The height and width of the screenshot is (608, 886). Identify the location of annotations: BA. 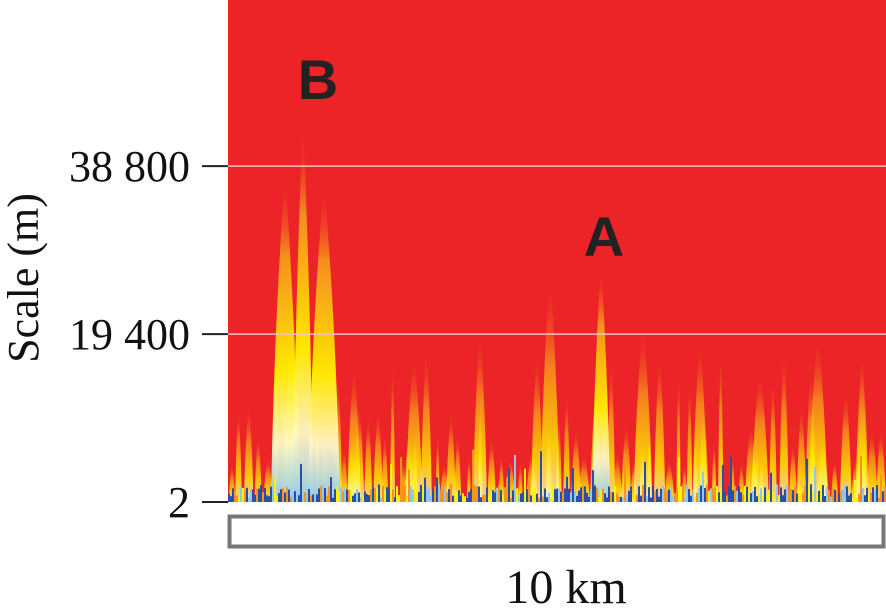
(461, 158).